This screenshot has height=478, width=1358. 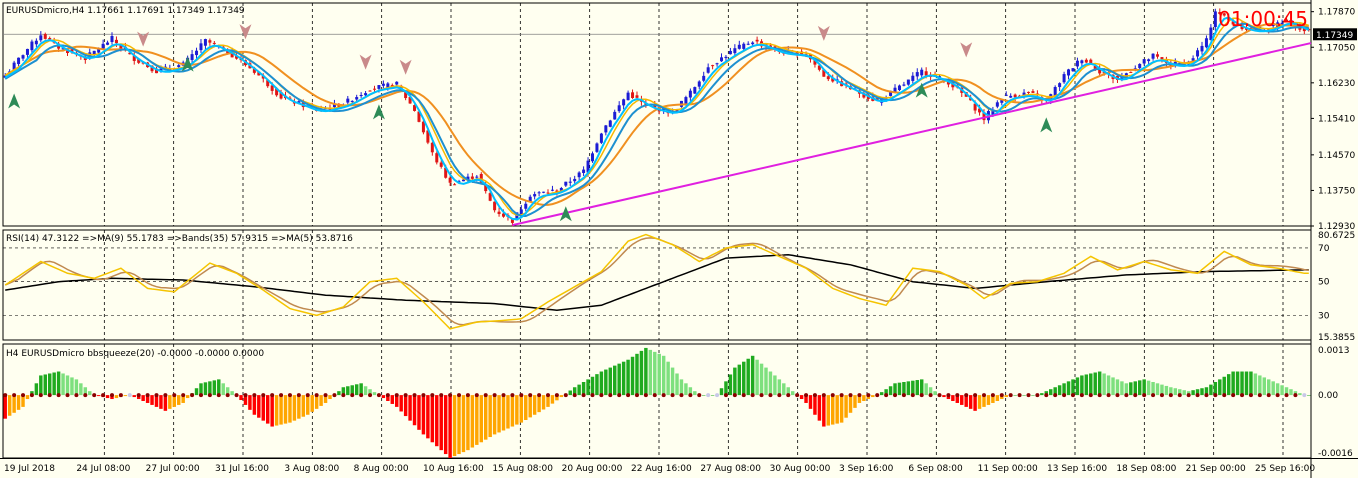 What do you see at coordinates (103, 469) in the screenshot?
I see `time-tick-label: 24 Jul 08:00` at bounding box center [103, 469].